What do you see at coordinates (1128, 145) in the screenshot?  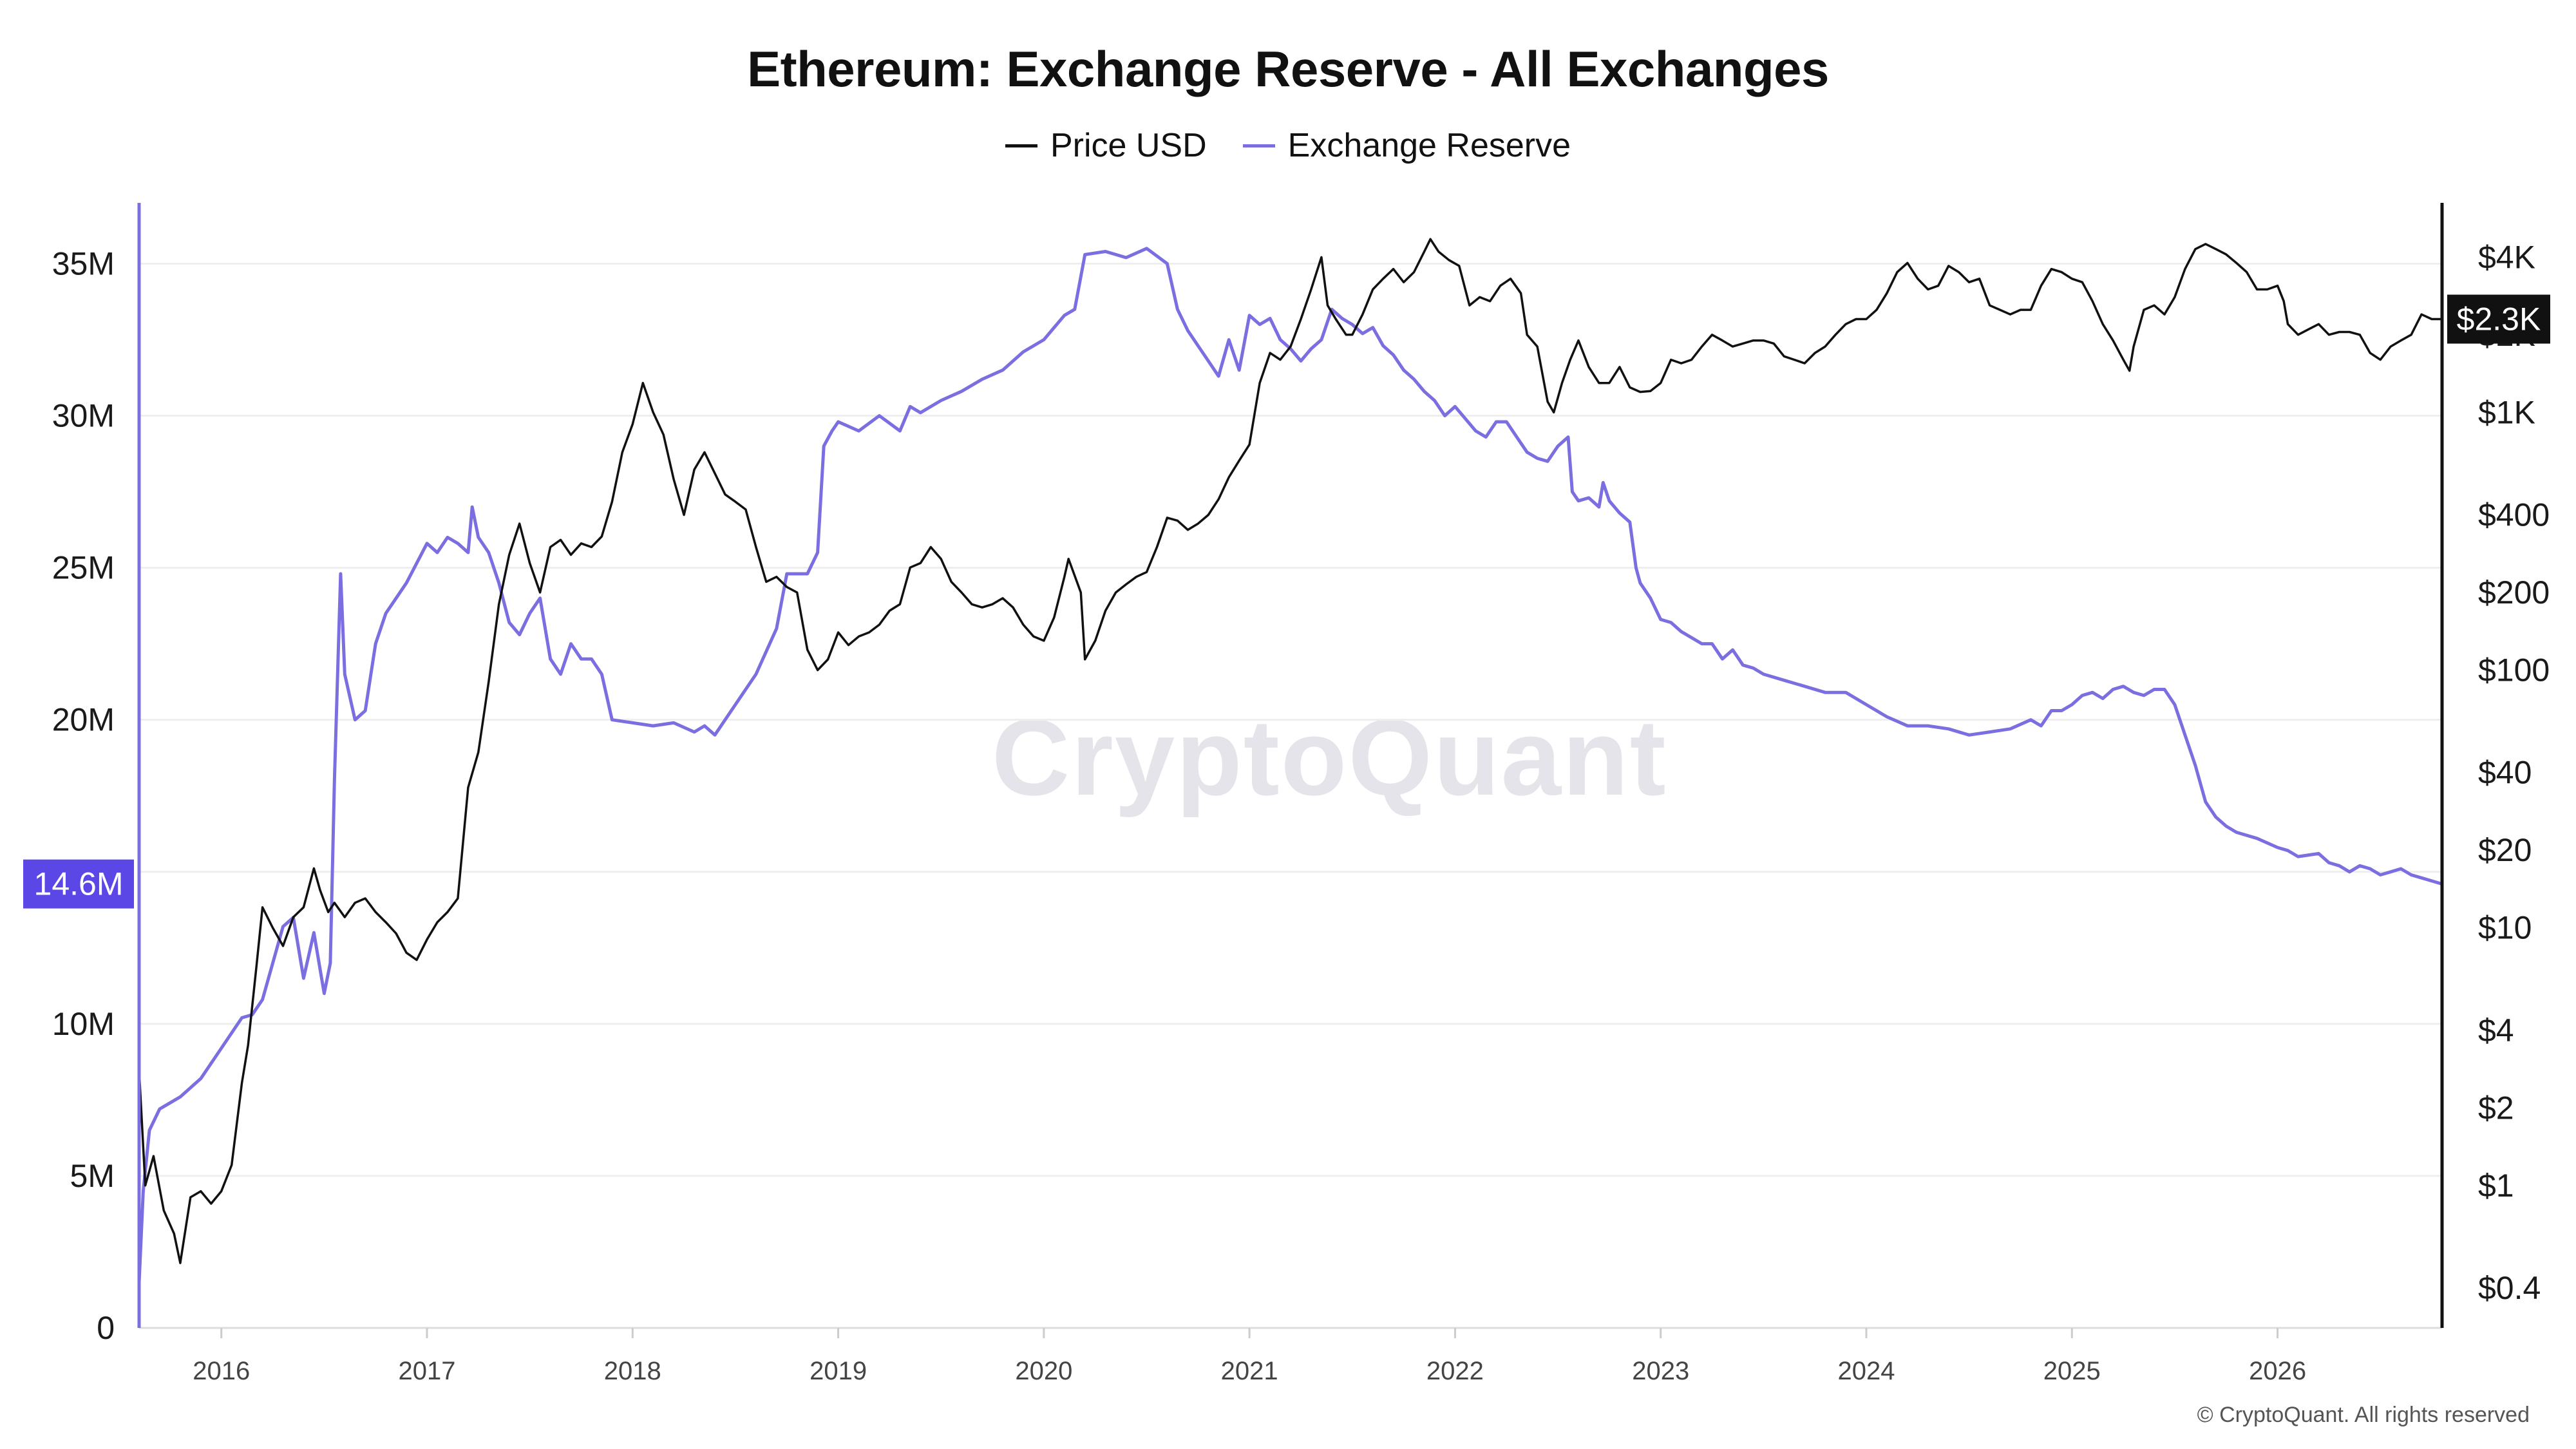 I see `legend-label-price: Price USD` at bounding box center [1128, 145].